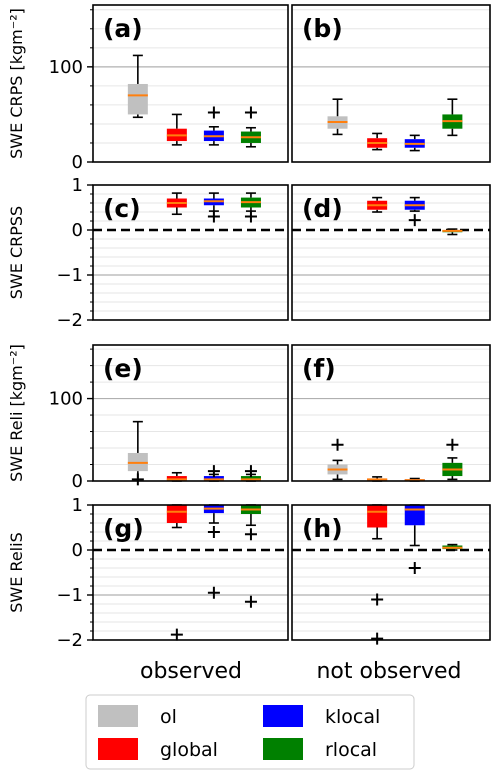 This screenshot has width=500, height=777. I want to click on legend-swatch-klocal, so click(283, 716).